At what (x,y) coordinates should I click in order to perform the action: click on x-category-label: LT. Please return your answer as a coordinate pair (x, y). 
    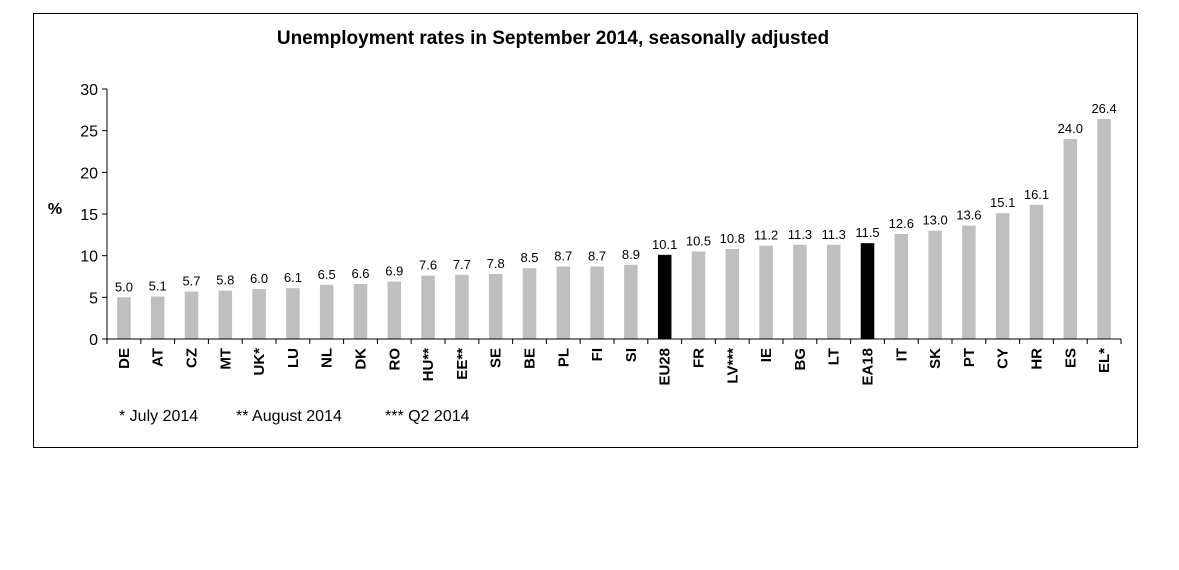
    Looking at the image, I should click on (834, 356).